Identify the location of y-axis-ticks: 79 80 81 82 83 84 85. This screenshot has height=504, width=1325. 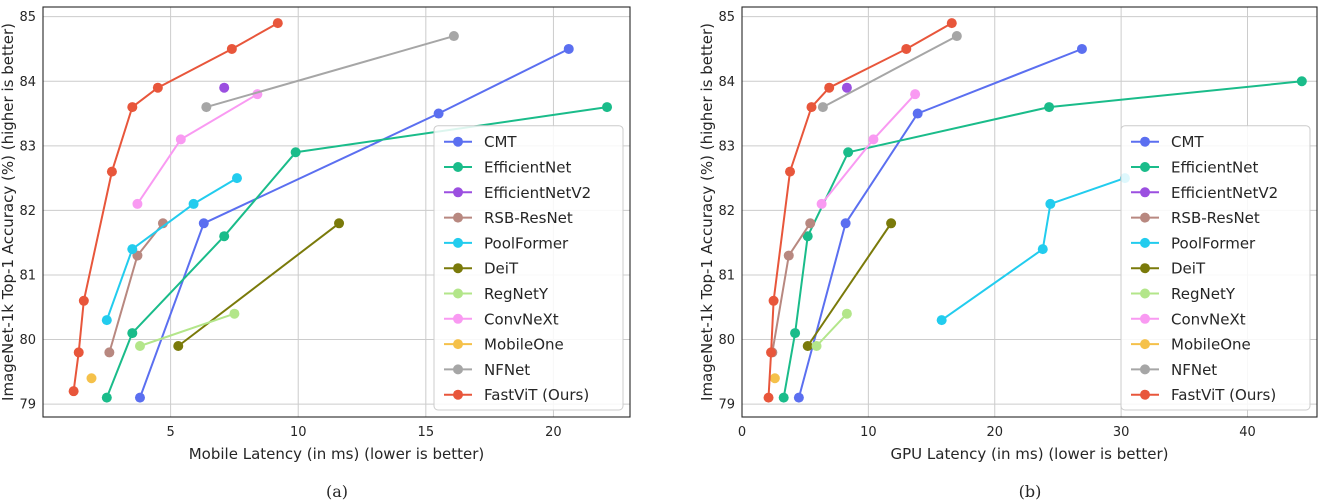
(726, 211).